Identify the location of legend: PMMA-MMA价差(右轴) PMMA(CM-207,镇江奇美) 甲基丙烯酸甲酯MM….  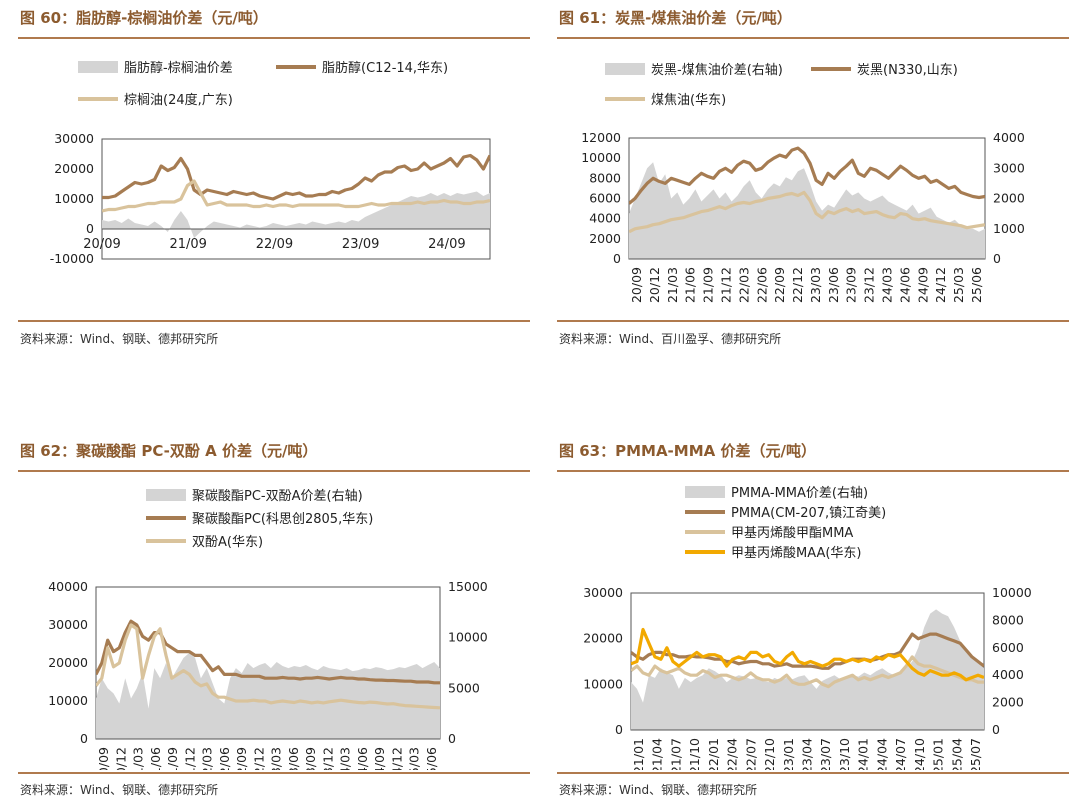
(785, 523).